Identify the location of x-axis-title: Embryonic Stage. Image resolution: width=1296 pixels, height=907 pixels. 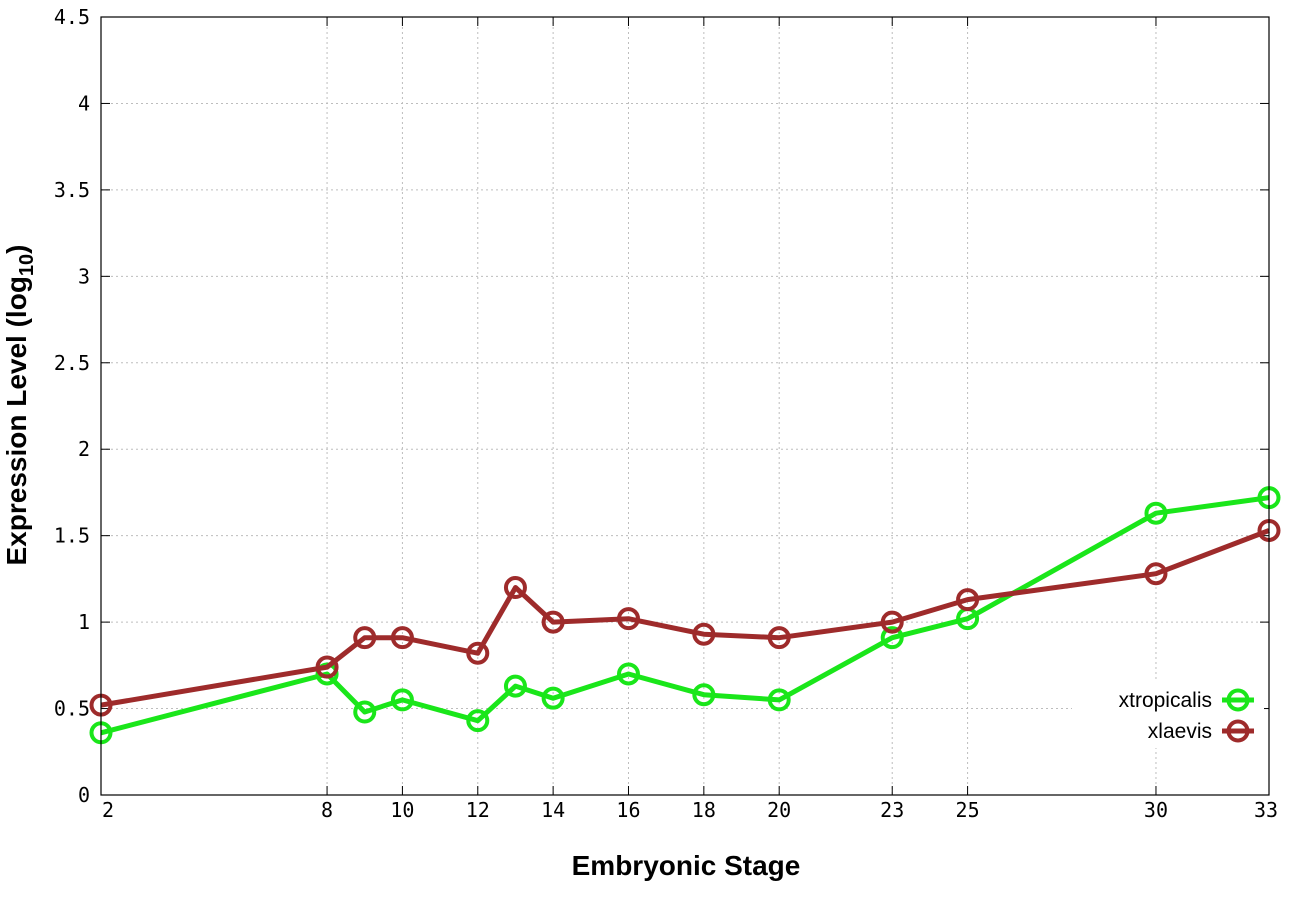
(686, 865).